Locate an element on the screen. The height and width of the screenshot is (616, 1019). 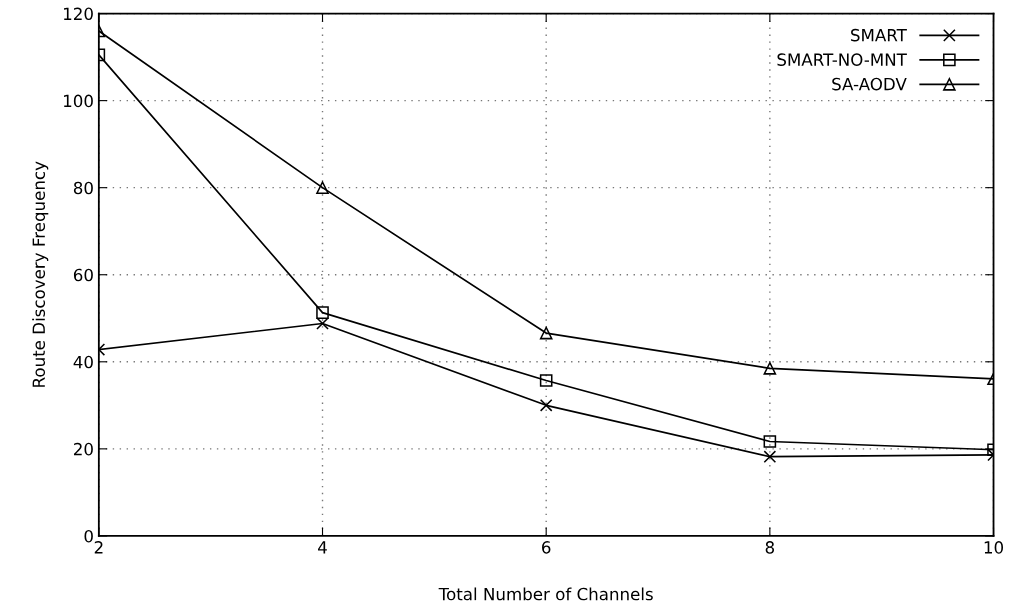
legend-label: SMART-NO-MNT is located at coordinates (842, 59).